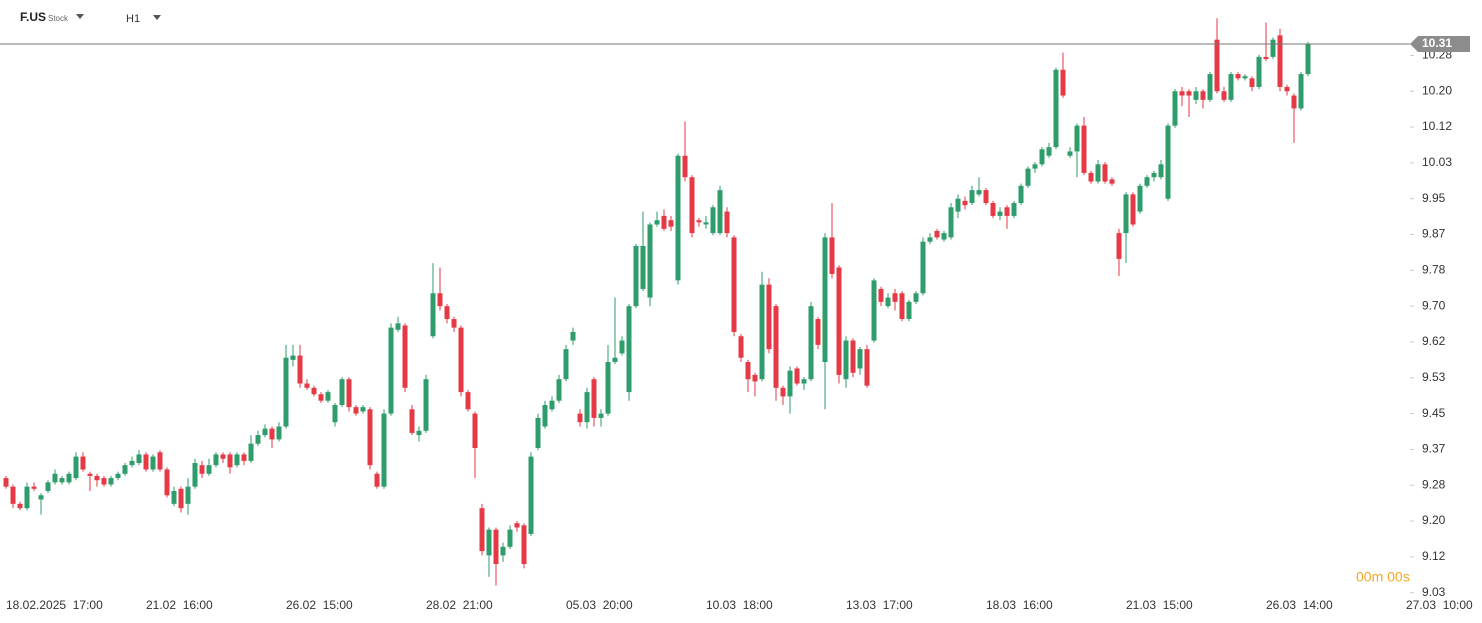 Image resolution: width=1482 pixels, height=623 pixels. What do you see at coordinates (157, 17) in the screenshot?
I see `interval-dropdown` at bounding box center [157, 17].